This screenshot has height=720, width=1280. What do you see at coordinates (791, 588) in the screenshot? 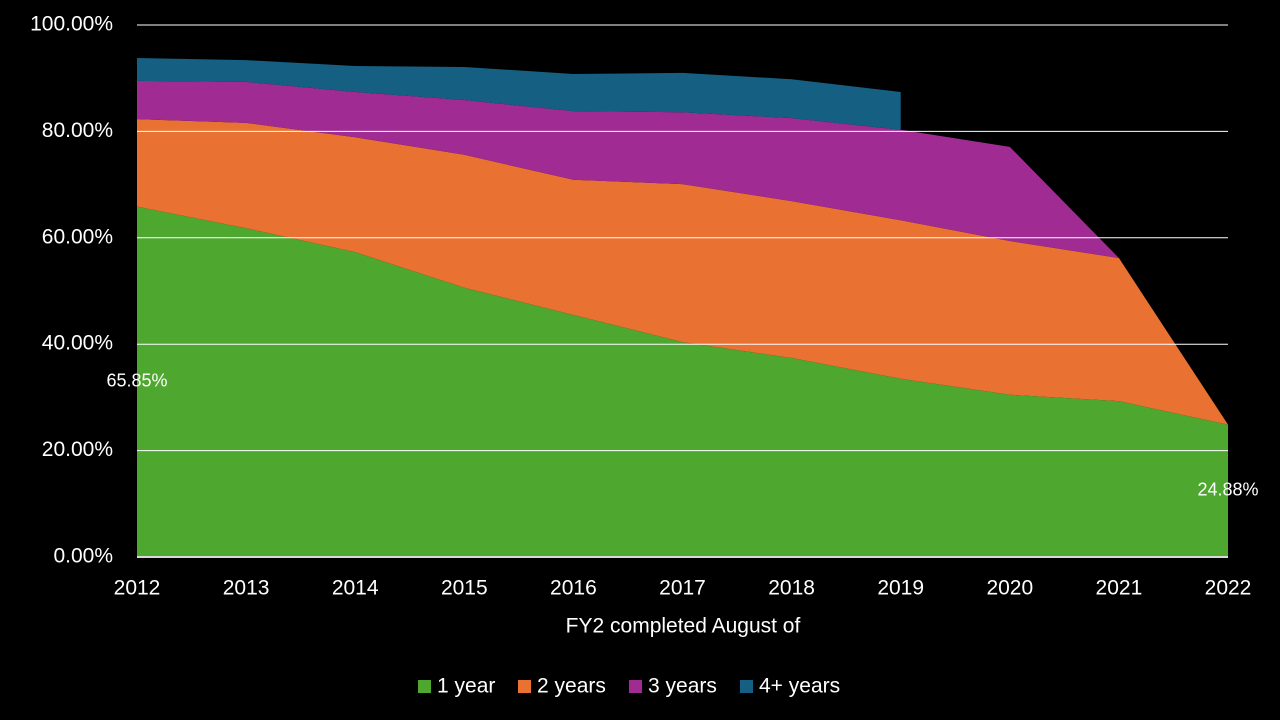
I see `x-tick-label: 2018` at bounding box center [791, 588].